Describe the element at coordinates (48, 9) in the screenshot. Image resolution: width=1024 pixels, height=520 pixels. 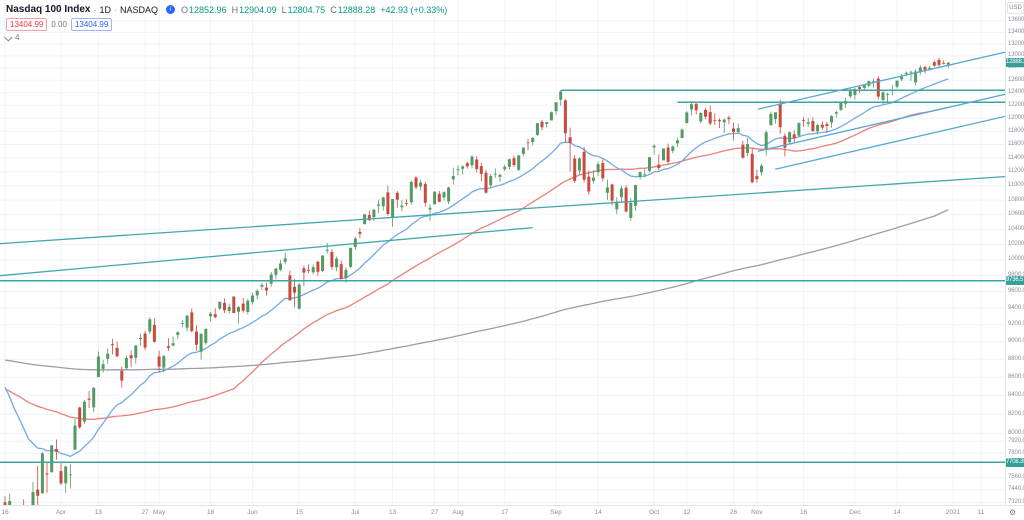
I see `symbol-title: Nasdaq 100 Index` at that location.